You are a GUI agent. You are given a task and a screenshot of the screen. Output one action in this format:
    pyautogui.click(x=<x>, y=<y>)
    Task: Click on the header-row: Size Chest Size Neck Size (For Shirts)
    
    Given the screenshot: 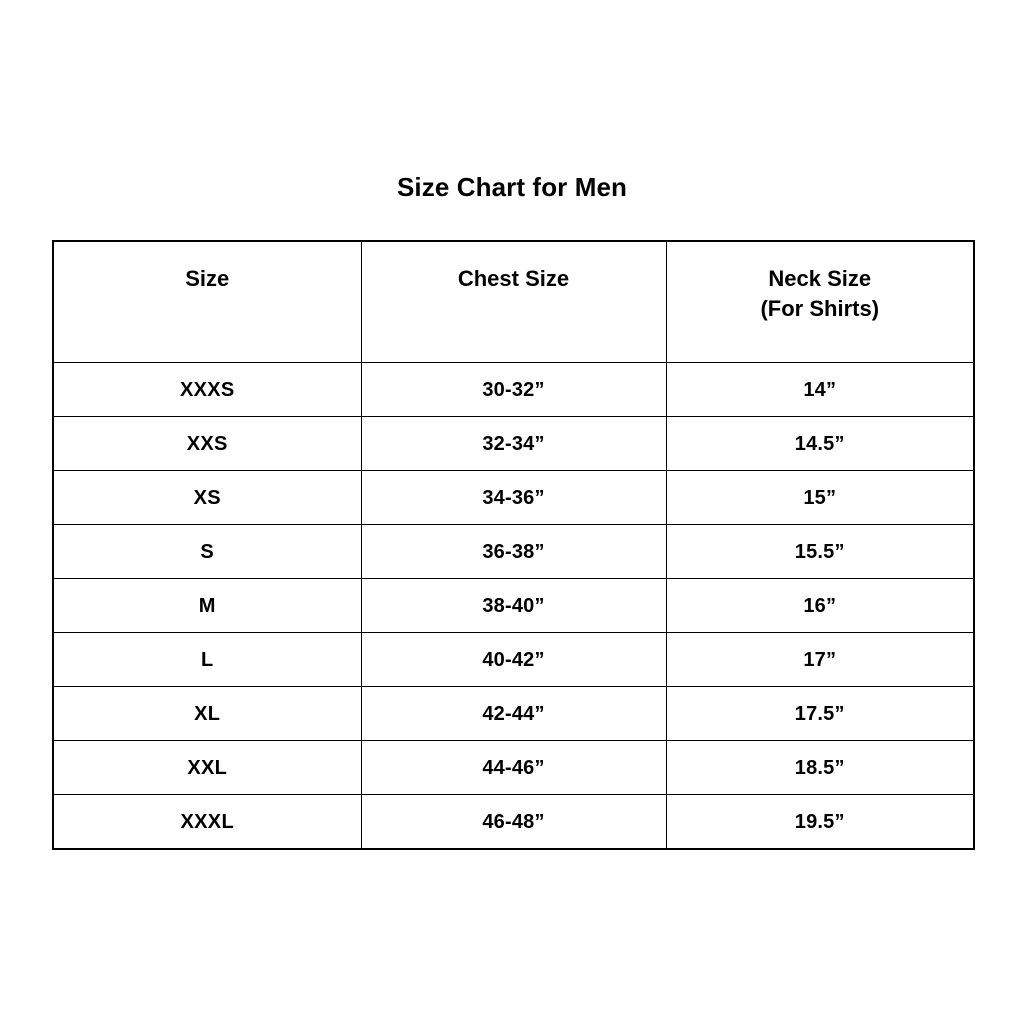 What is the action you would take?
    pyautogui.click(x=513, y=301)
    